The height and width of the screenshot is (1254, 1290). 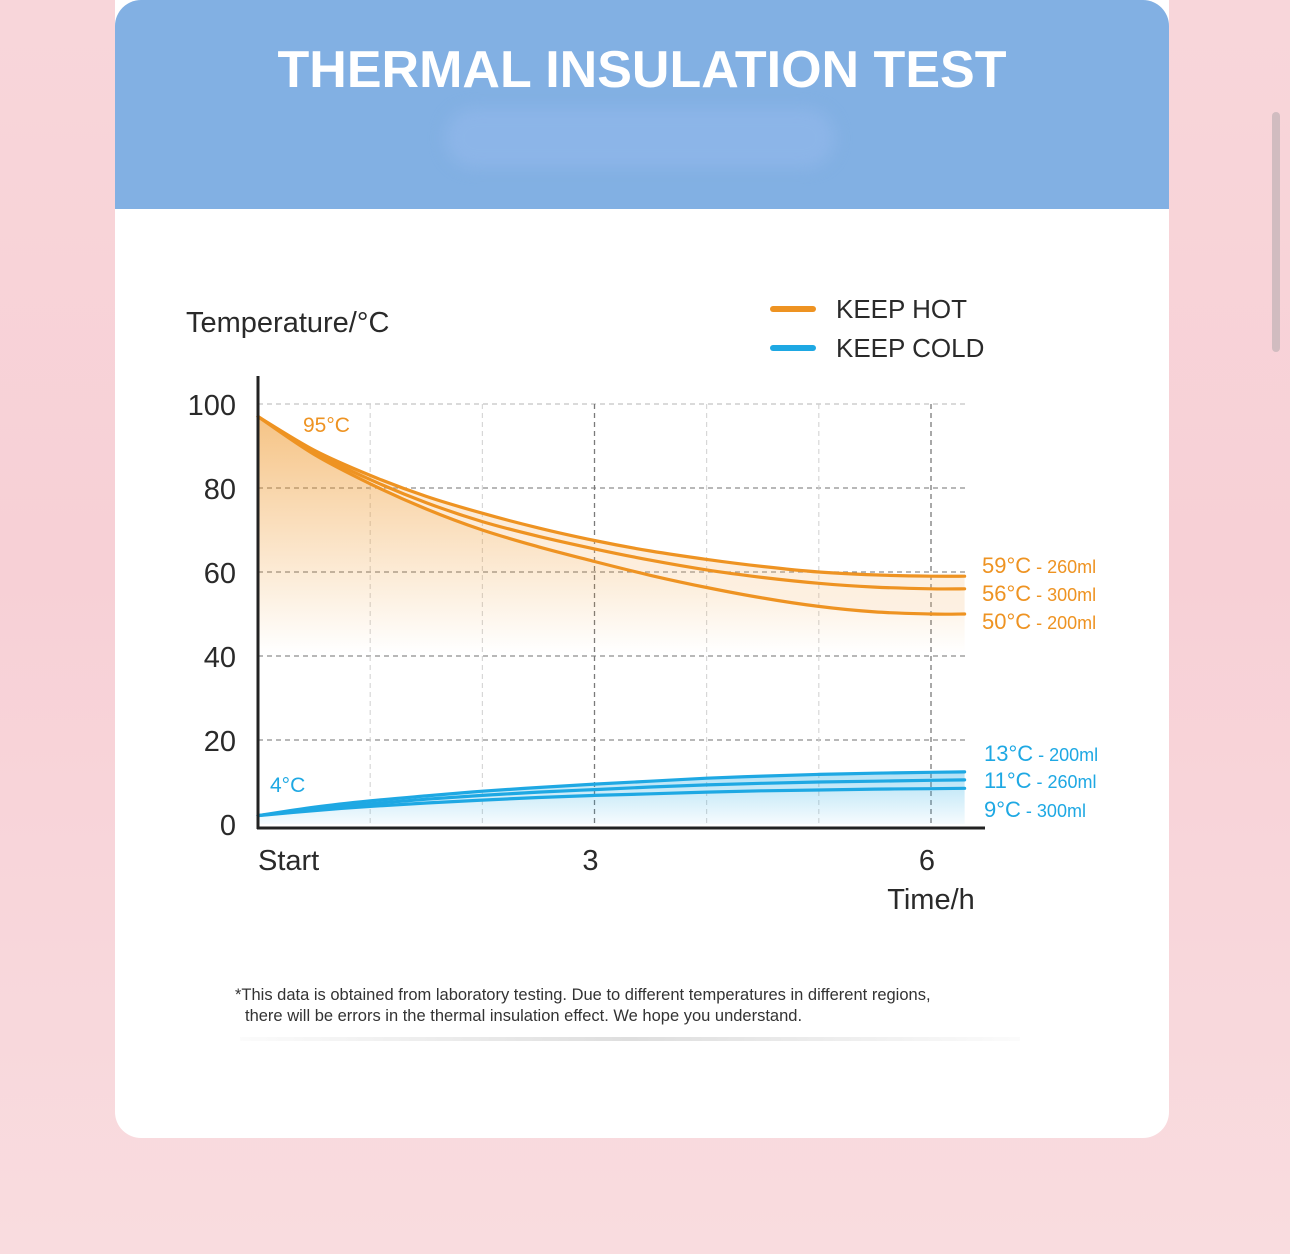 What do you see at coordinates (1039, 565) in the screenshot?
I see `series-end-label: 59°C - 260ml` at bounding box center [1039, 565].